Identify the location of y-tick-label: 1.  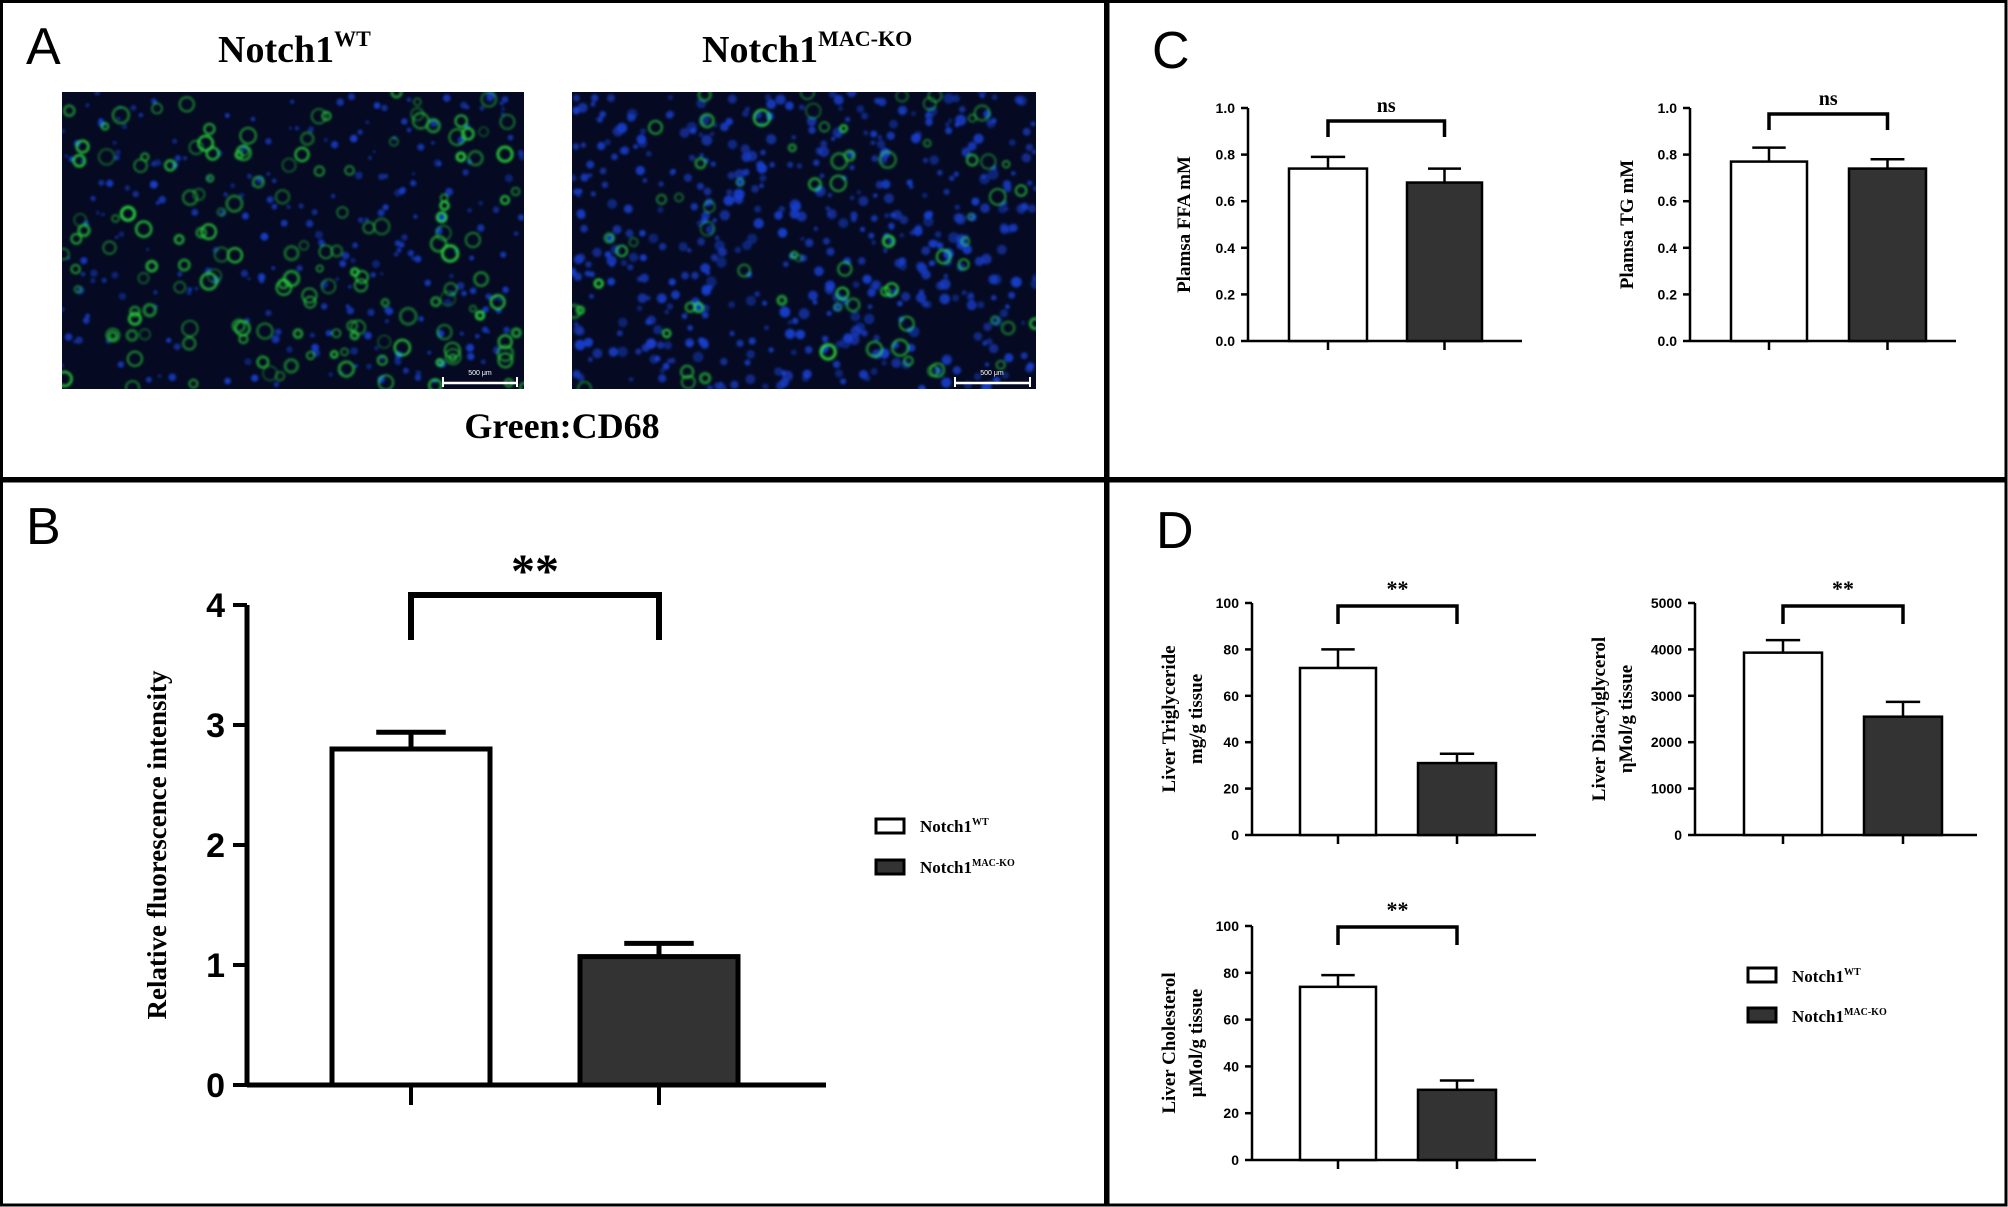
(215, 966).